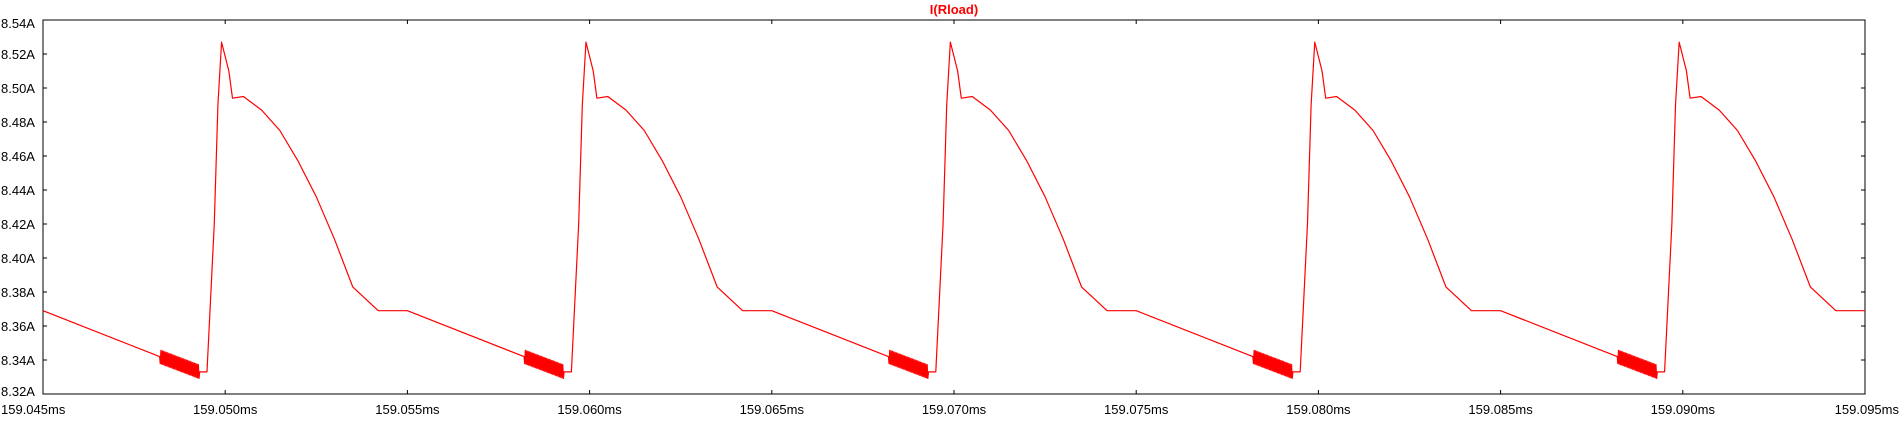 This screenshot has height=421, width=1900. I want to click on x-tick-label: 159.070ms, so click(954, 409).